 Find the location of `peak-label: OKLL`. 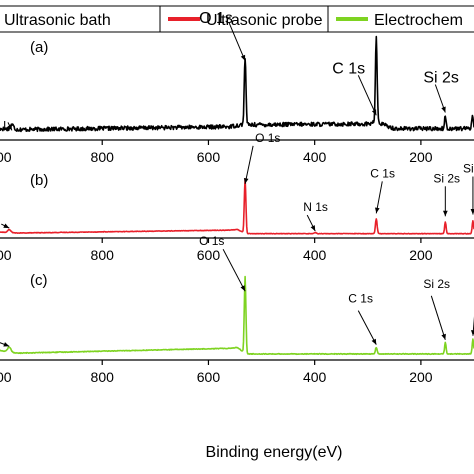

peak-label: OKLL is located at coordinates (5, 120).